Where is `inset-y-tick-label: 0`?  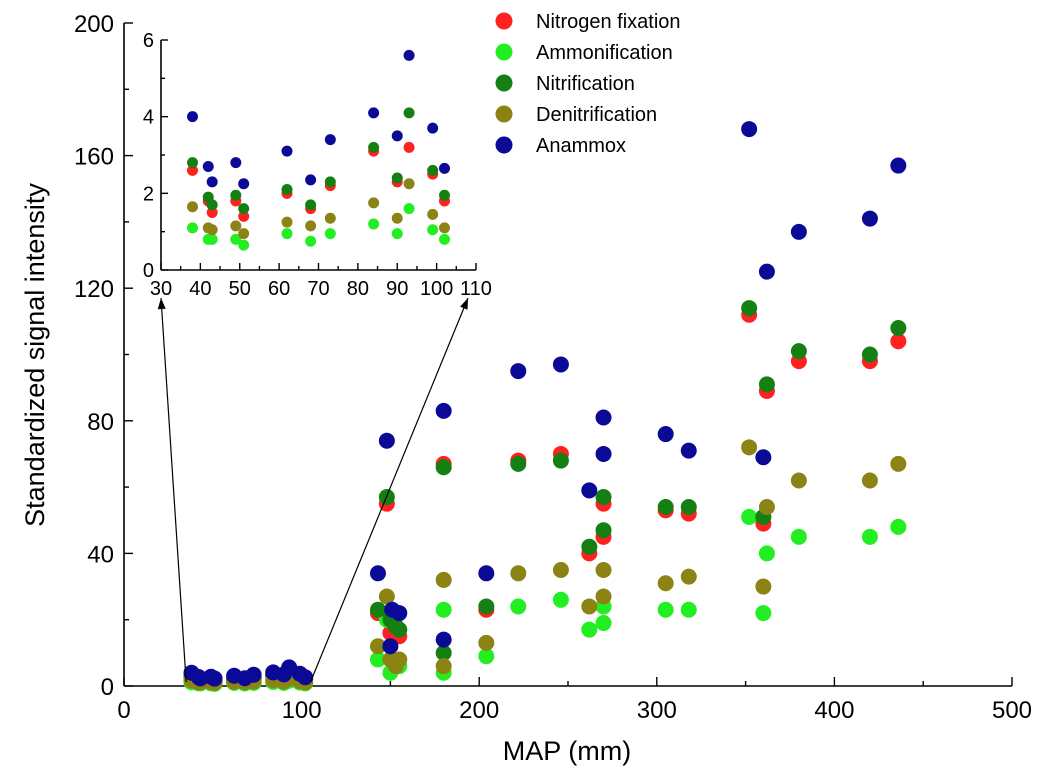
inset-y-tick-label: 0 is located at coordinates (148, 271).